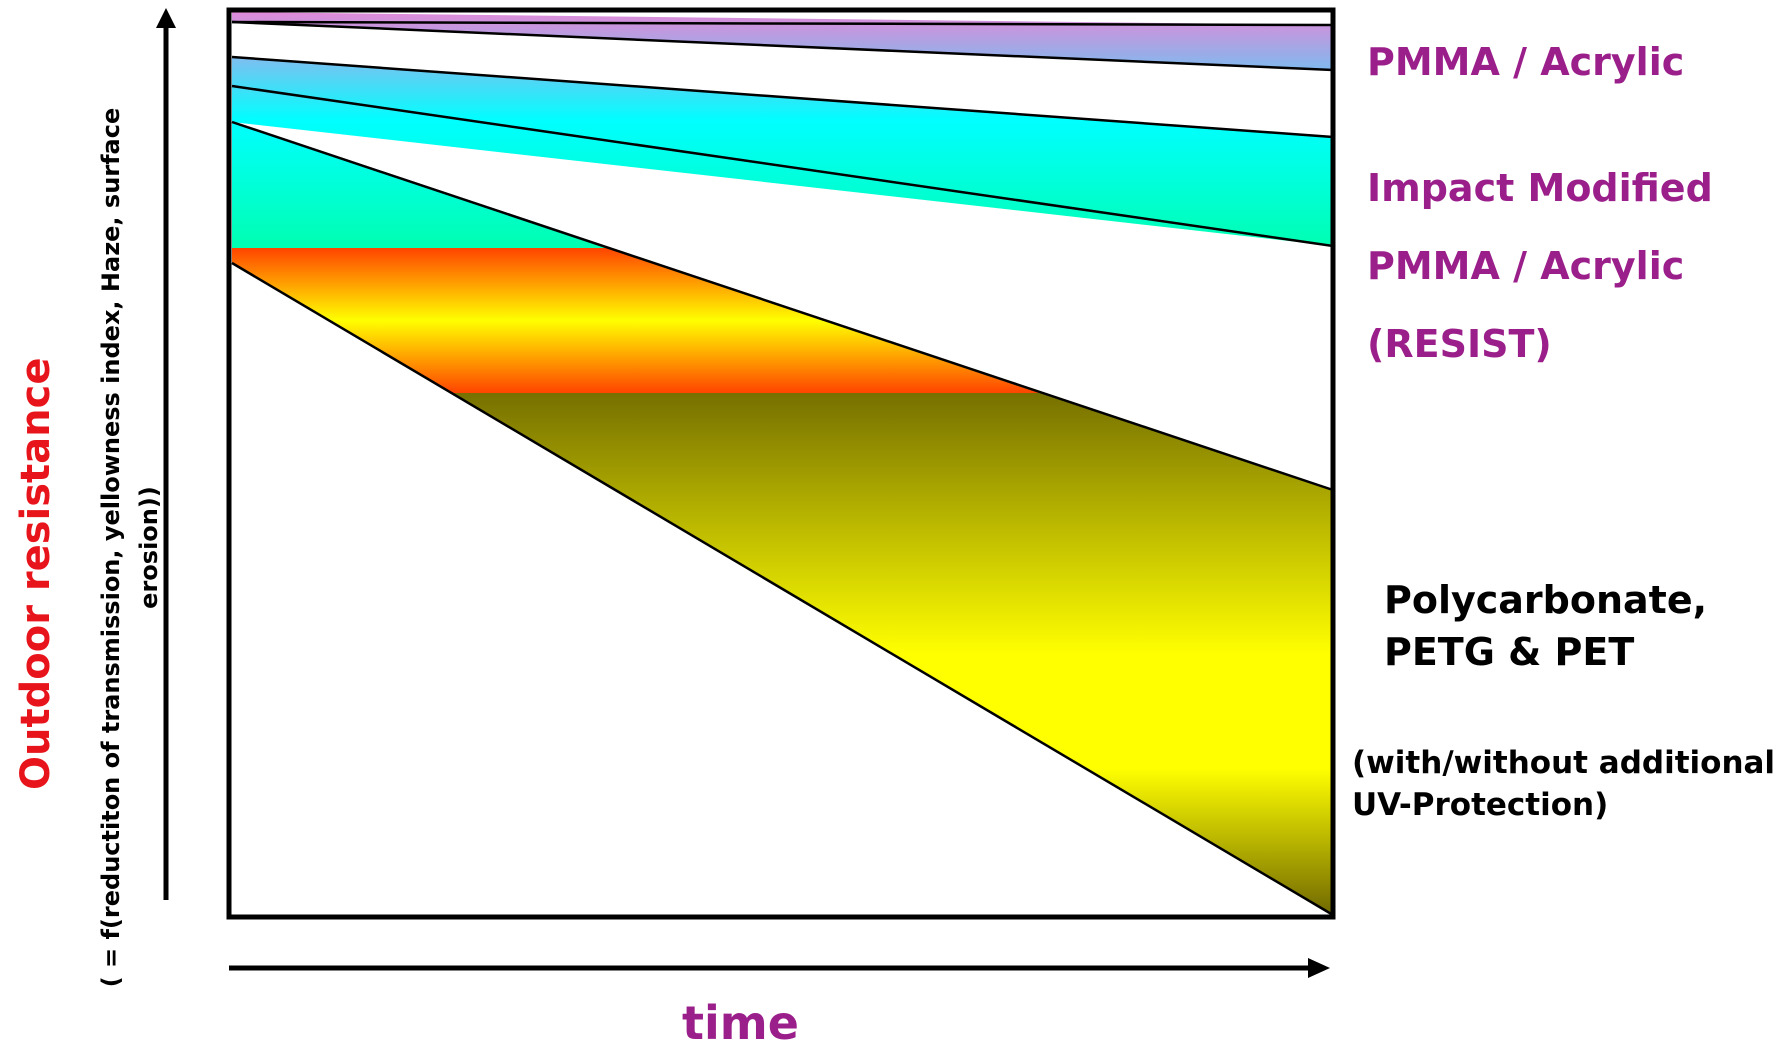 This screenshot has width=1788, height=1050. I want to click on y-axis-arrow, so click(166, 454).